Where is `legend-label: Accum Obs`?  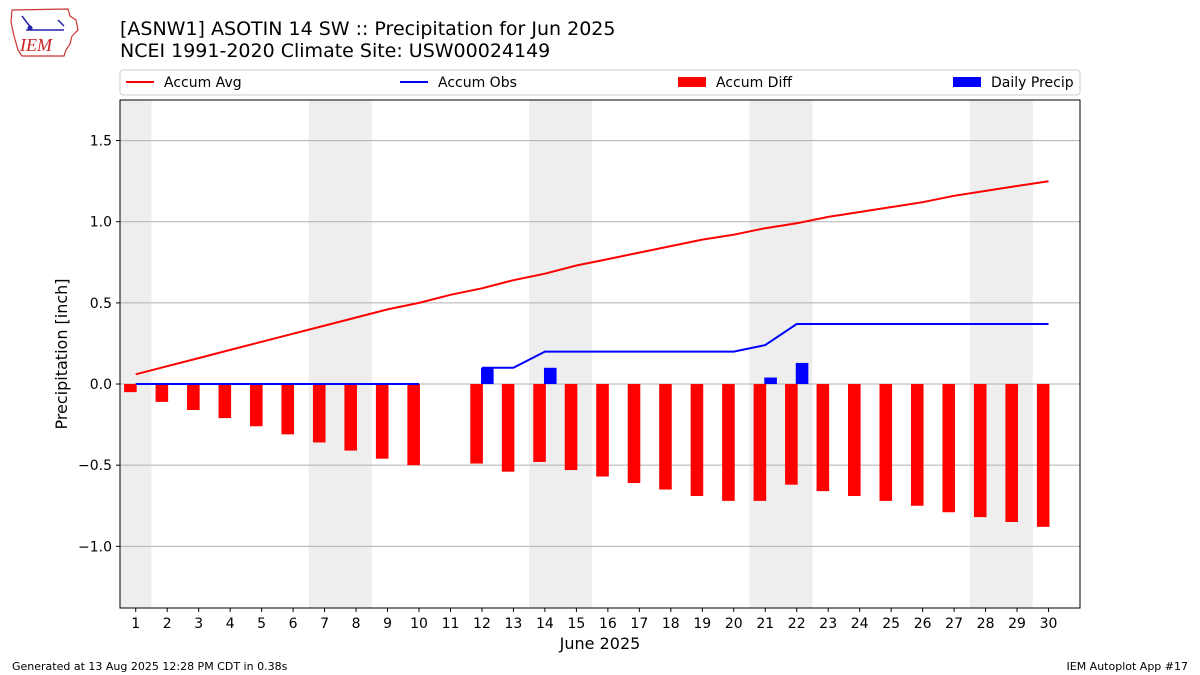 legend-label: Accum Obs is located at coordinates (477, 83).